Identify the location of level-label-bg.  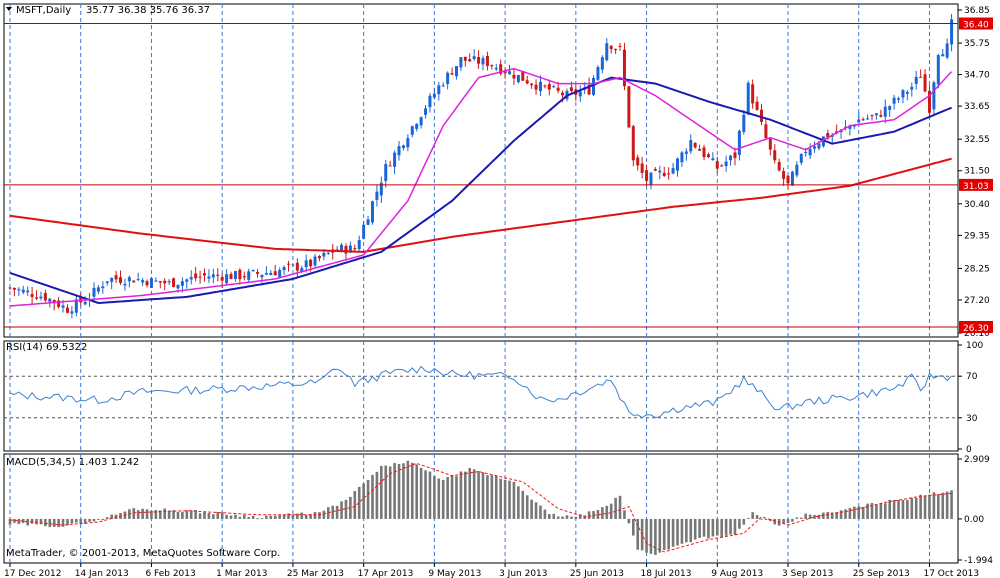
(976, 326).